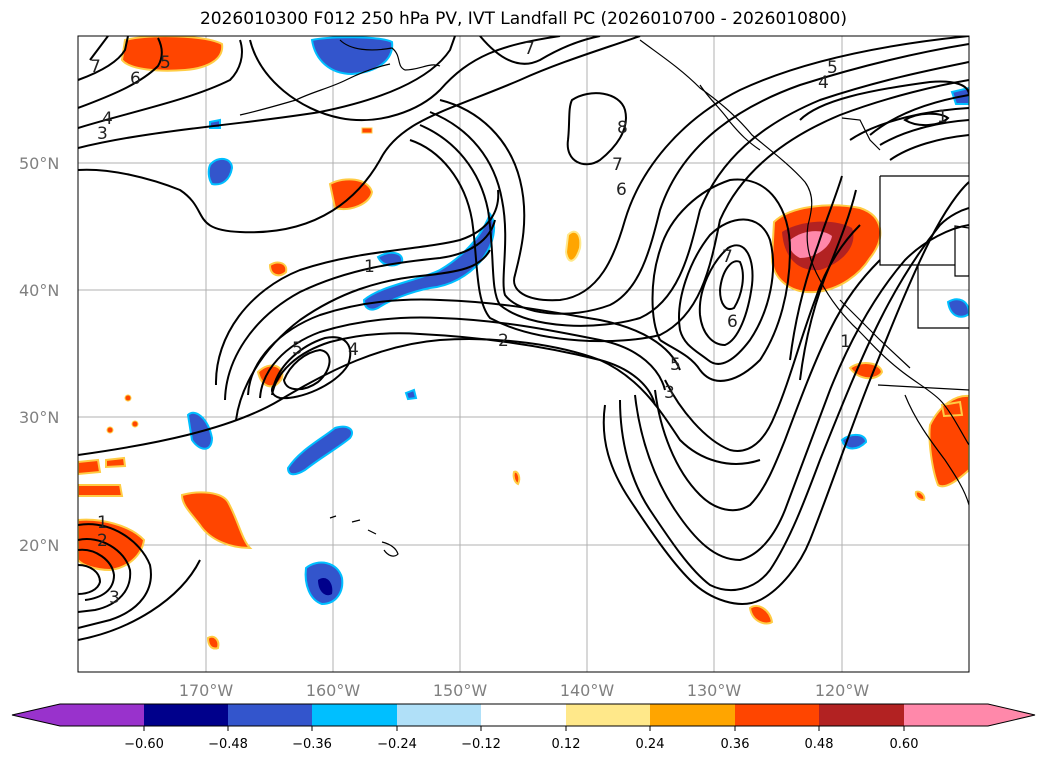  I want to click on colorbar-tick-label: 0.24, so click(650, 744).